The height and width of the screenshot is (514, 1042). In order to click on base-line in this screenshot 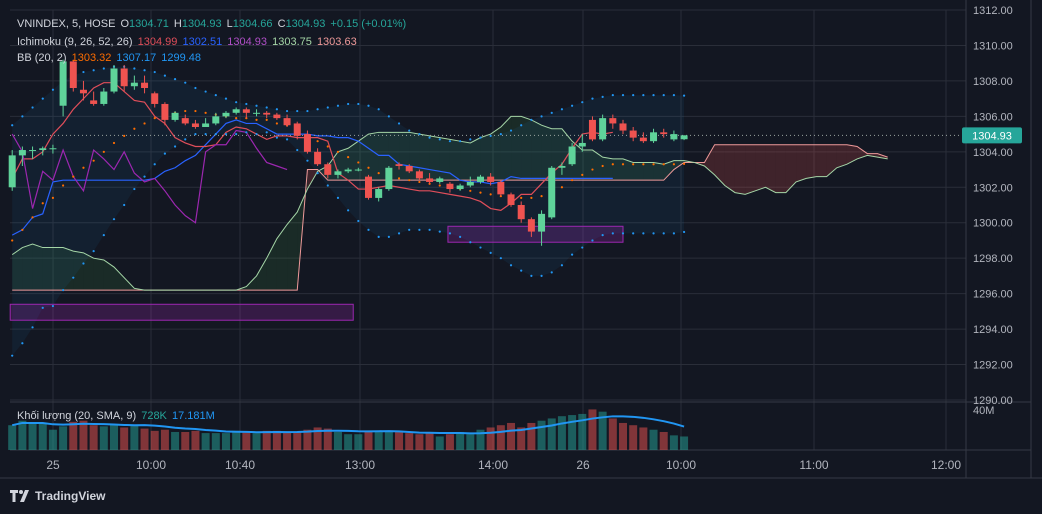, I will do `click(312, 177)`.